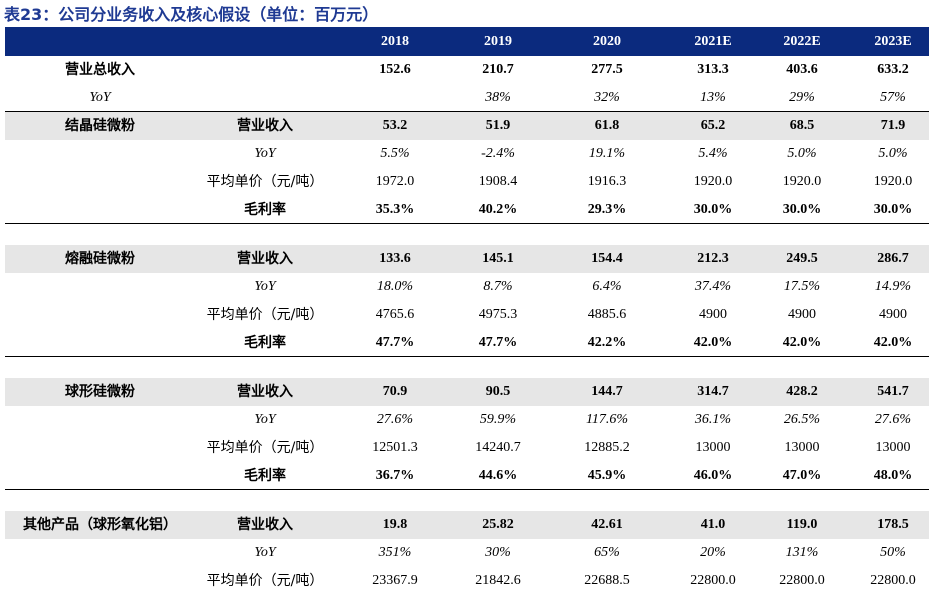  What do you see at coordinates (100, 70) in the screenshot?
I see `total-revenue-label: 营业总收入` at bounding box center [100, 70].